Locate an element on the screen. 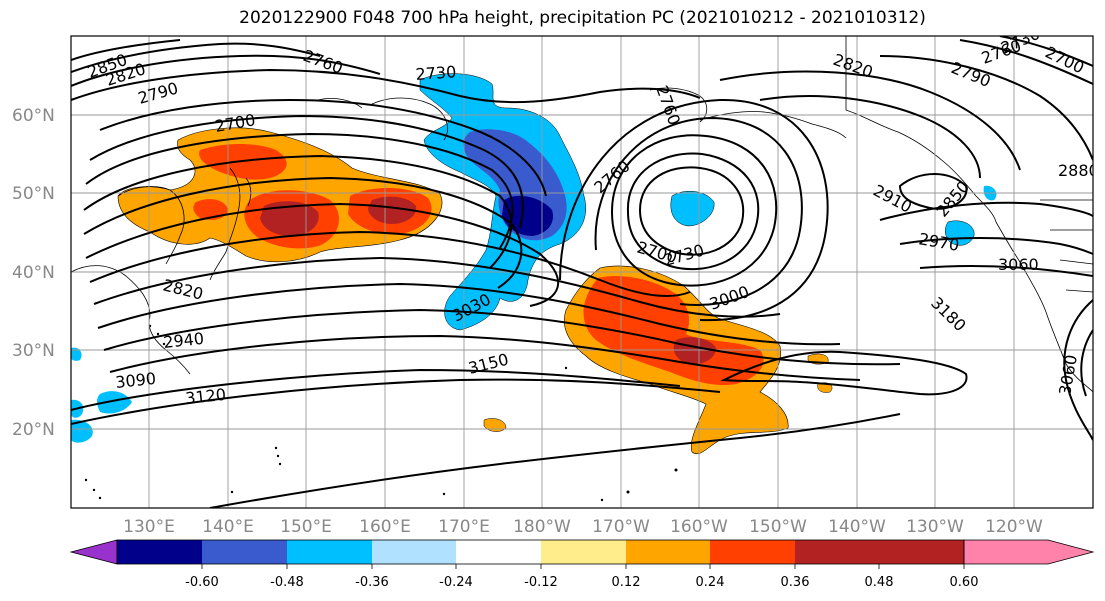  colorbar-extend-low is located at coordinates (93, 552).